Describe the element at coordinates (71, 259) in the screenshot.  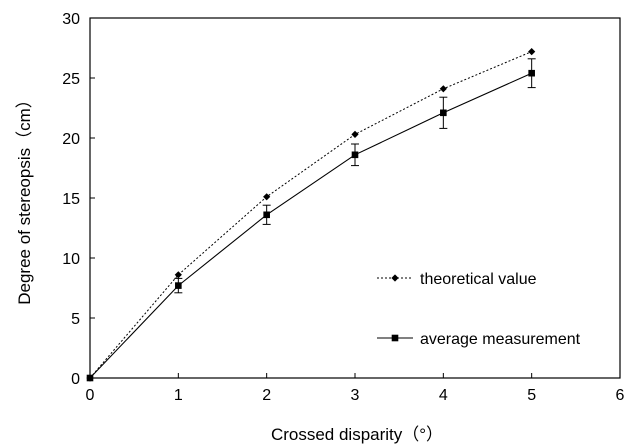
I see `y-tick-label: 10` at that location.